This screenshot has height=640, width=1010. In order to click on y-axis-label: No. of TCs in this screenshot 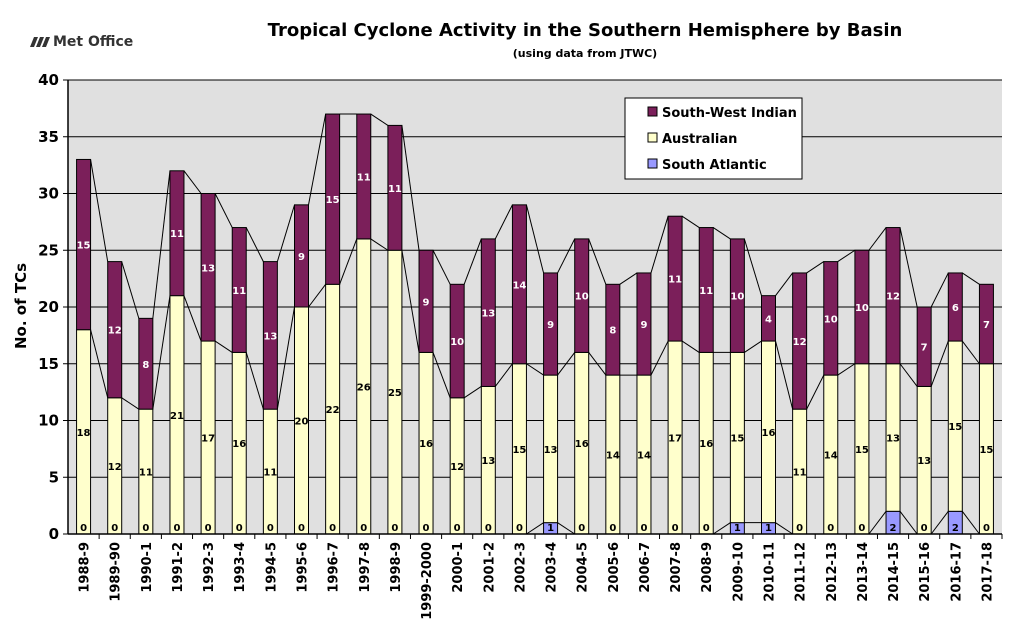, I will do `click(21, 306)`.